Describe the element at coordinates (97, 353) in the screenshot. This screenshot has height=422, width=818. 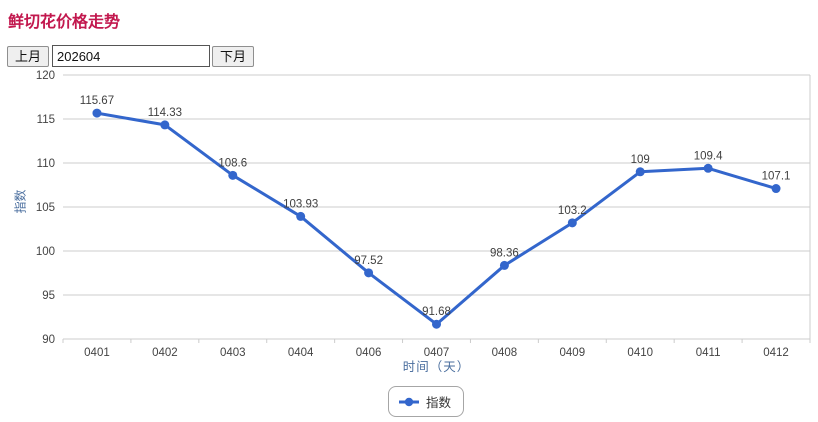
I see `x-tick-label: 0401` at that location.